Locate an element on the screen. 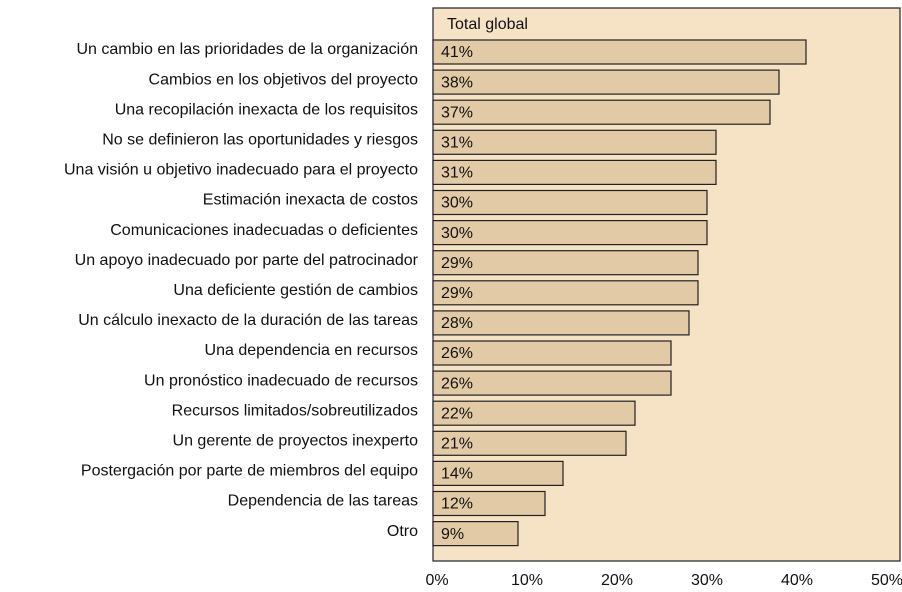  category-label: Cambios en los objetivos del proyecto is located at coordinates (284, 79).